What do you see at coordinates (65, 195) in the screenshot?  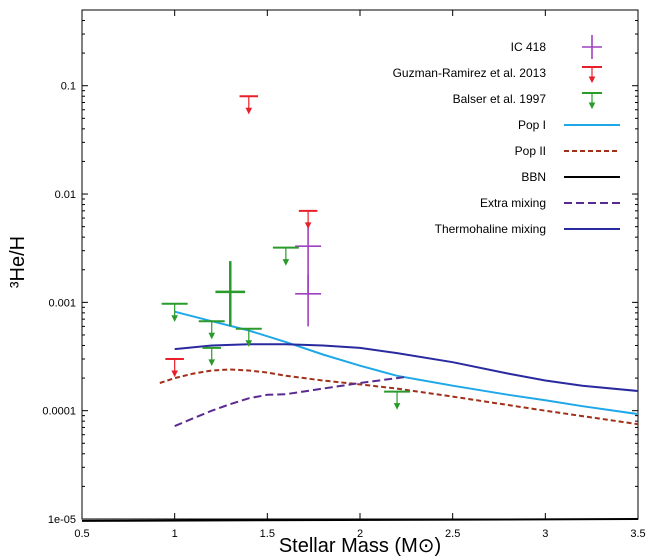 I see `y-tick-label-3: 0.01` at bounding box center [65, 195].